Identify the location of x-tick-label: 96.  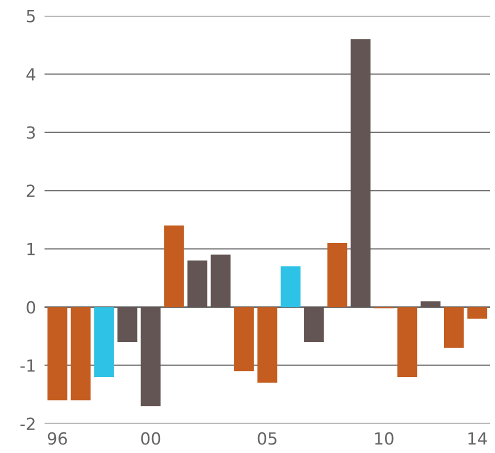
(57, 438).